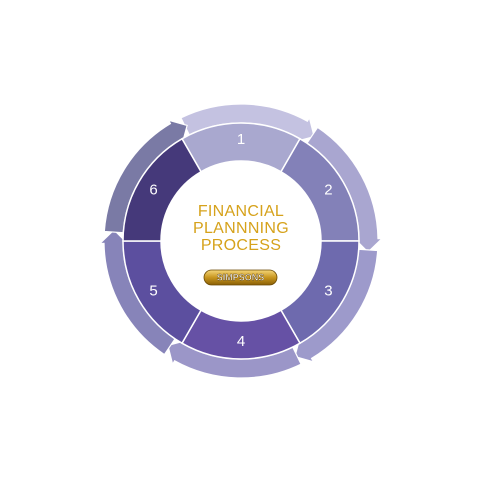 Image resolution: width=482 pixels, height=482 pixels. Describe the element at coordinates (241, 211) in the screenshot. I see `title-line-1: FINANCIAL` at that location.